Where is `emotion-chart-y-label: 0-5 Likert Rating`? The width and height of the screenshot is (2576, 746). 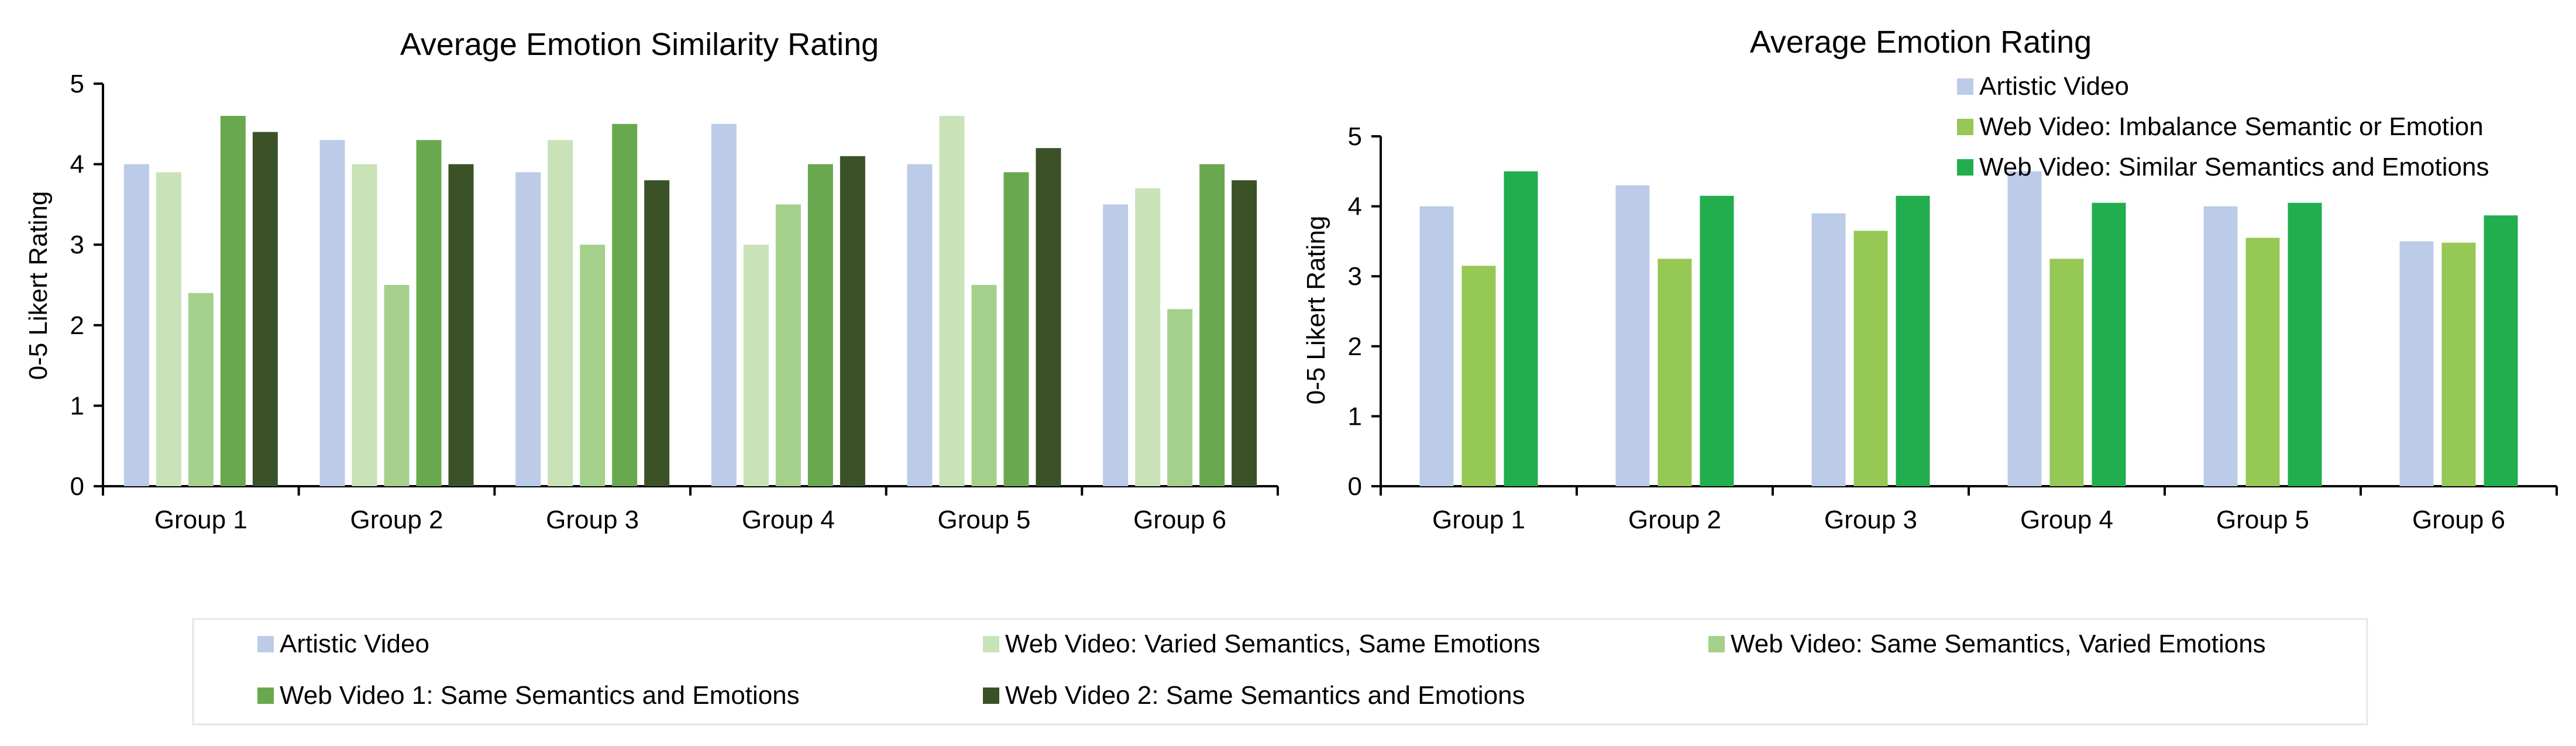 emotion-chart-y-label: 0-5 Likert Rating is located at coordinates (1316, 310).